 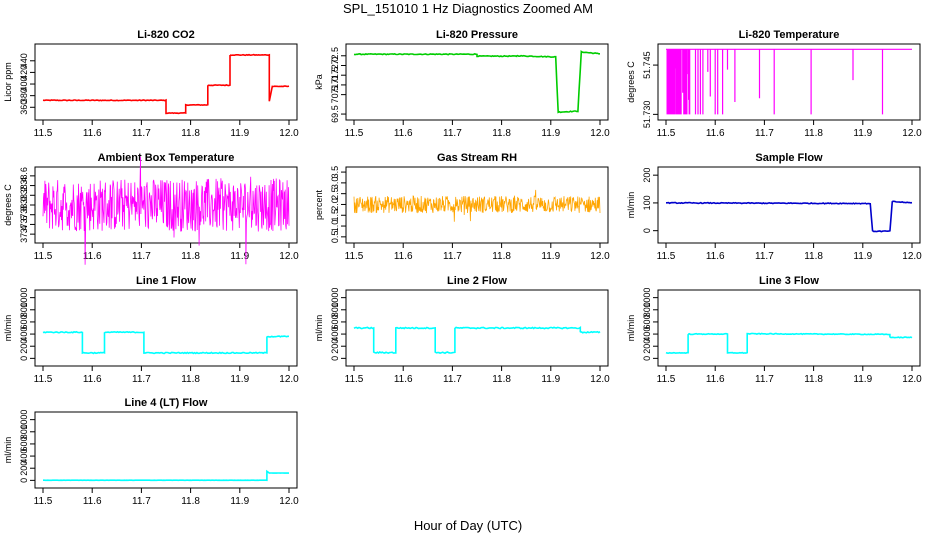 I want to click on y-tick-label: 72.5, so click(x=335, y=56).